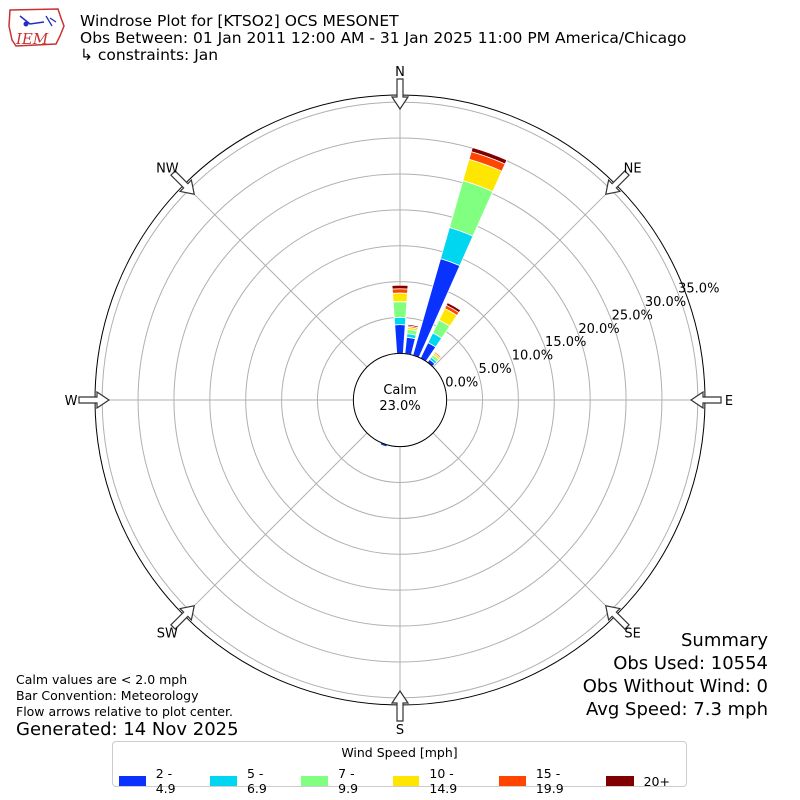 The image size is (800, 800). What do you see at coordinates (149, 55) in the screenshot?
I see `constraints: ↳ constraints: Jan` at bounding box center [149, 55].